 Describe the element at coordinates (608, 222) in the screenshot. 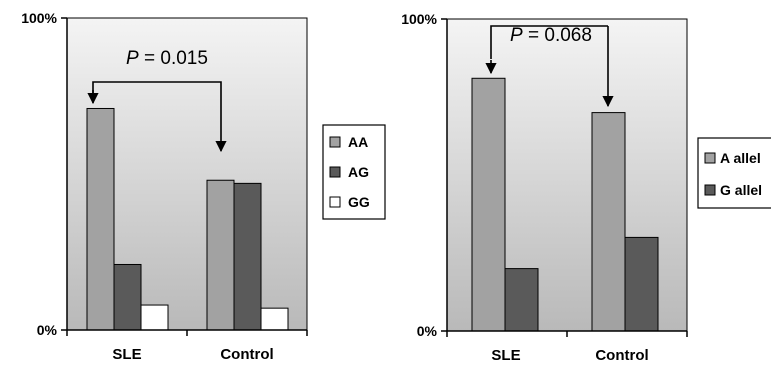

I see `bar-control-a-allel` at that location.